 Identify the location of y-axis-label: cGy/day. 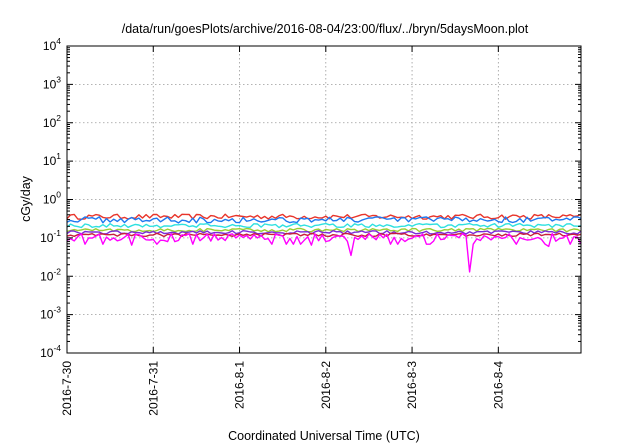
(26, 198).